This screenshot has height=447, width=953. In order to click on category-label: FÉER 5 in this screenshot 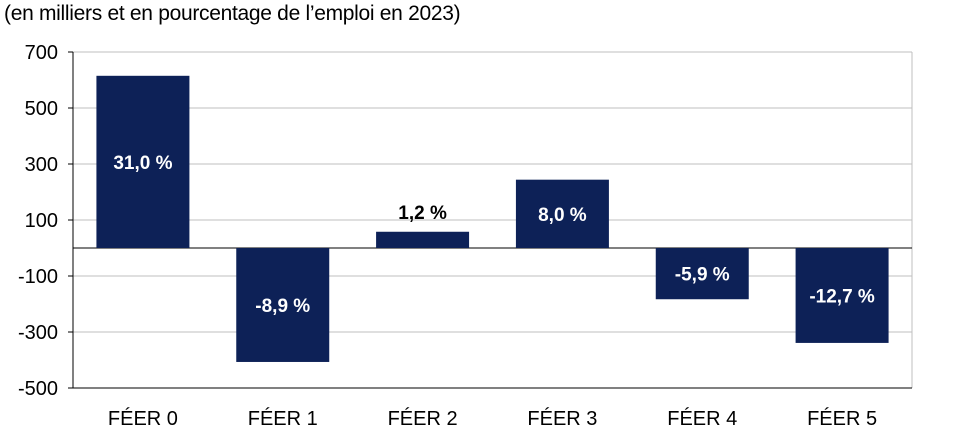, I will do `click(842, 418)`.